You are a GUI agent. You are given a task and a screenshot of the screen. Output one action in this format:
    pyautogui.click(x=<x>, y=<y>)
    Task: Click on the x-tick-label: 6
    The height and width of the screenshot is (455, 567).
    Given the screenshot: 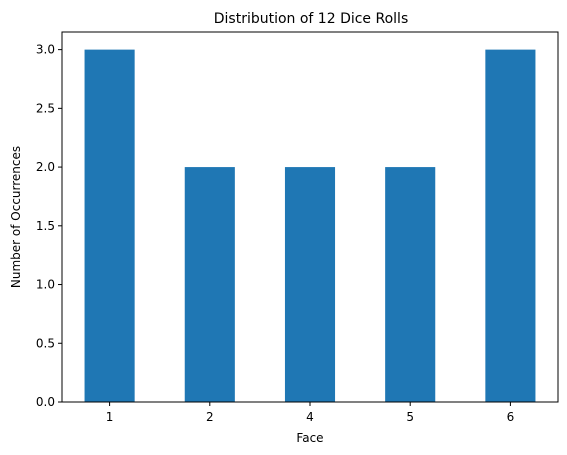 What is the action you would take?
    pyautogui.click(x=511, y=417)
    